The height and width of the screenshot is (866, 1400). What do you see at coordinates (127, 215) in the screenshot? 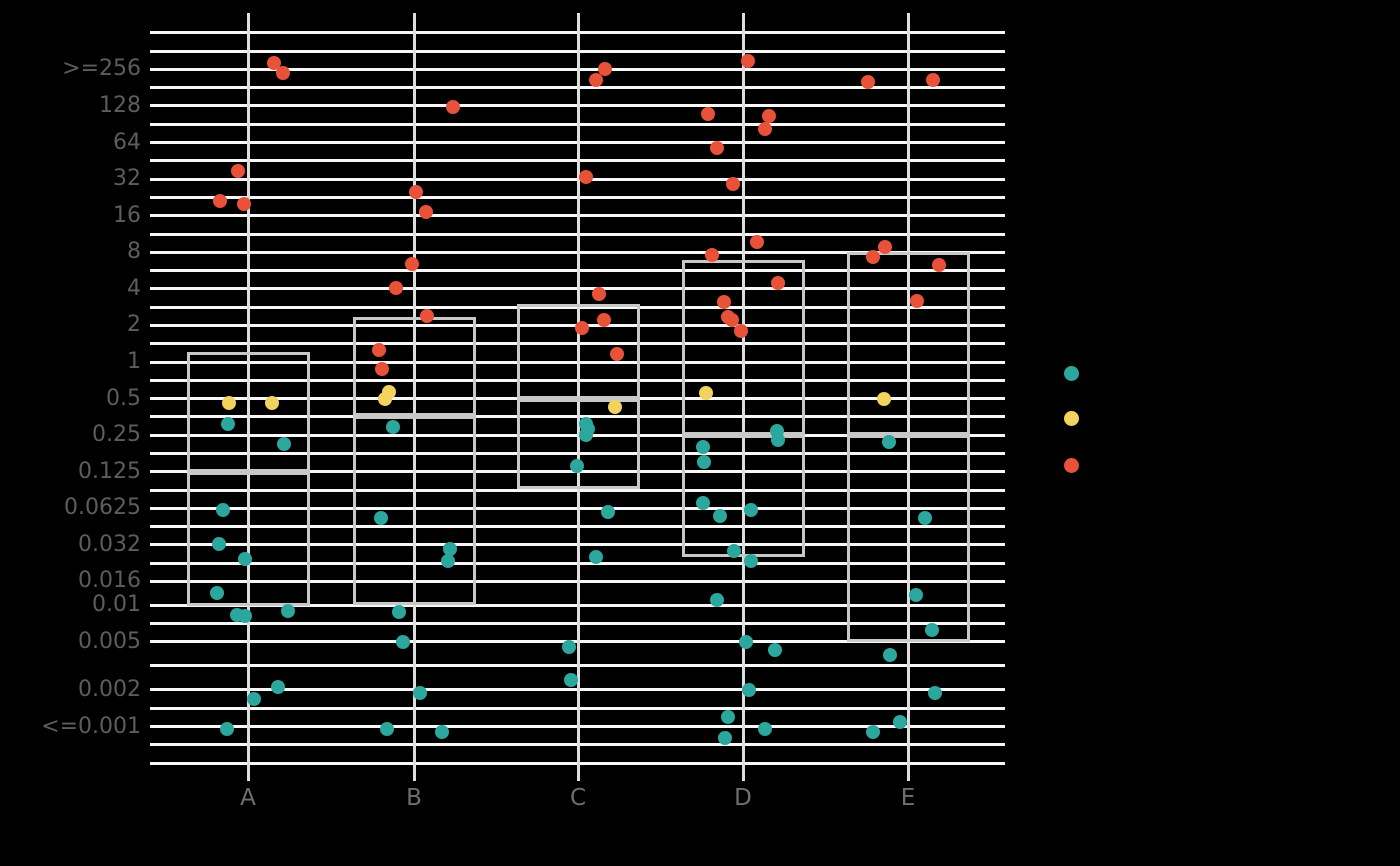
I see `y-tick-label: 16` at bounding box center [127, 215].